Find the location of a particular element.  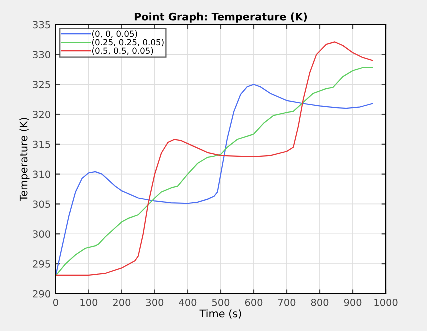

y-tick-label: 310 is located at coordinates (41, 174).